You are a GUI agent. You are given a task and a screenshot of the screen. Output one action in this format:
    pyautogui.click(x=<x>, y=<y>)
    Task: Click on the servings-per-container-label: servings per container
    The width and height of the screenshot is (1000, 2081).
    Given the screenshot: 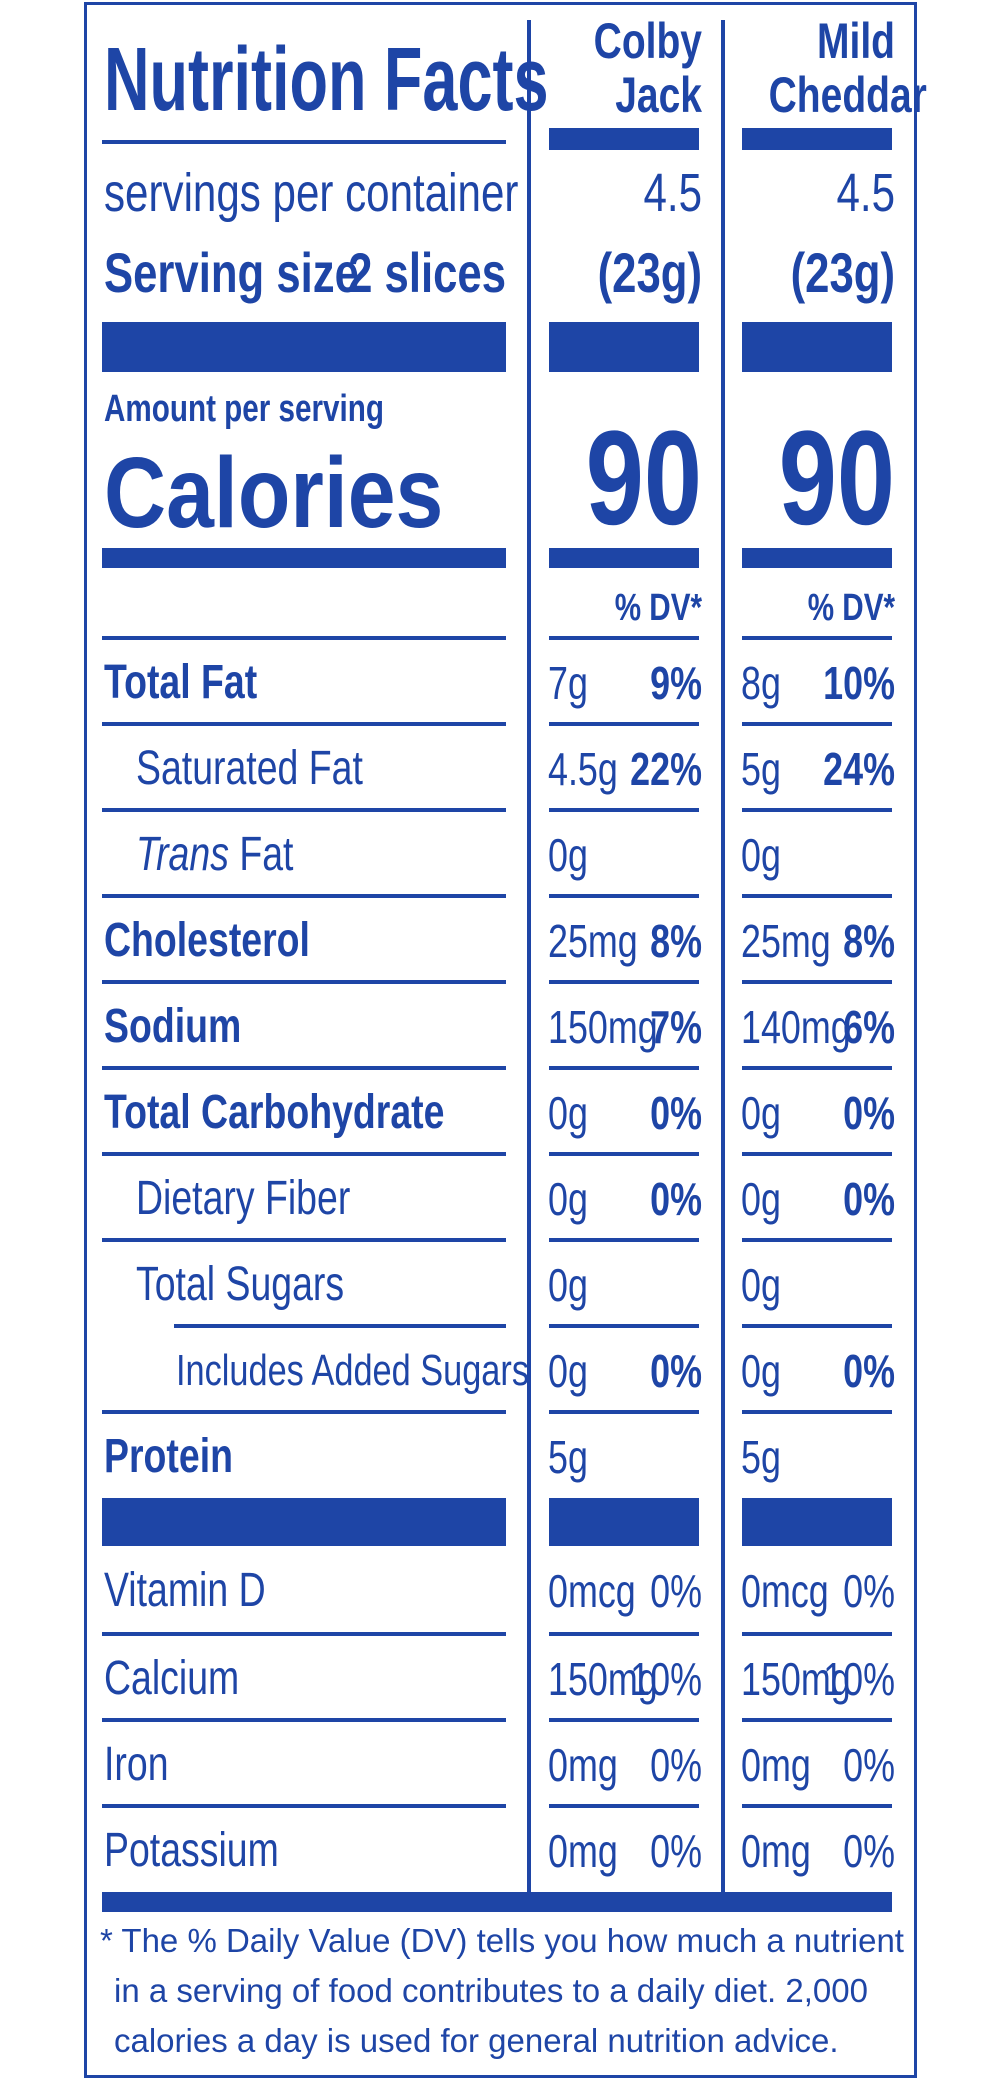 What is the action you would take?
    pyautogui.click(x=311, y=193)
    